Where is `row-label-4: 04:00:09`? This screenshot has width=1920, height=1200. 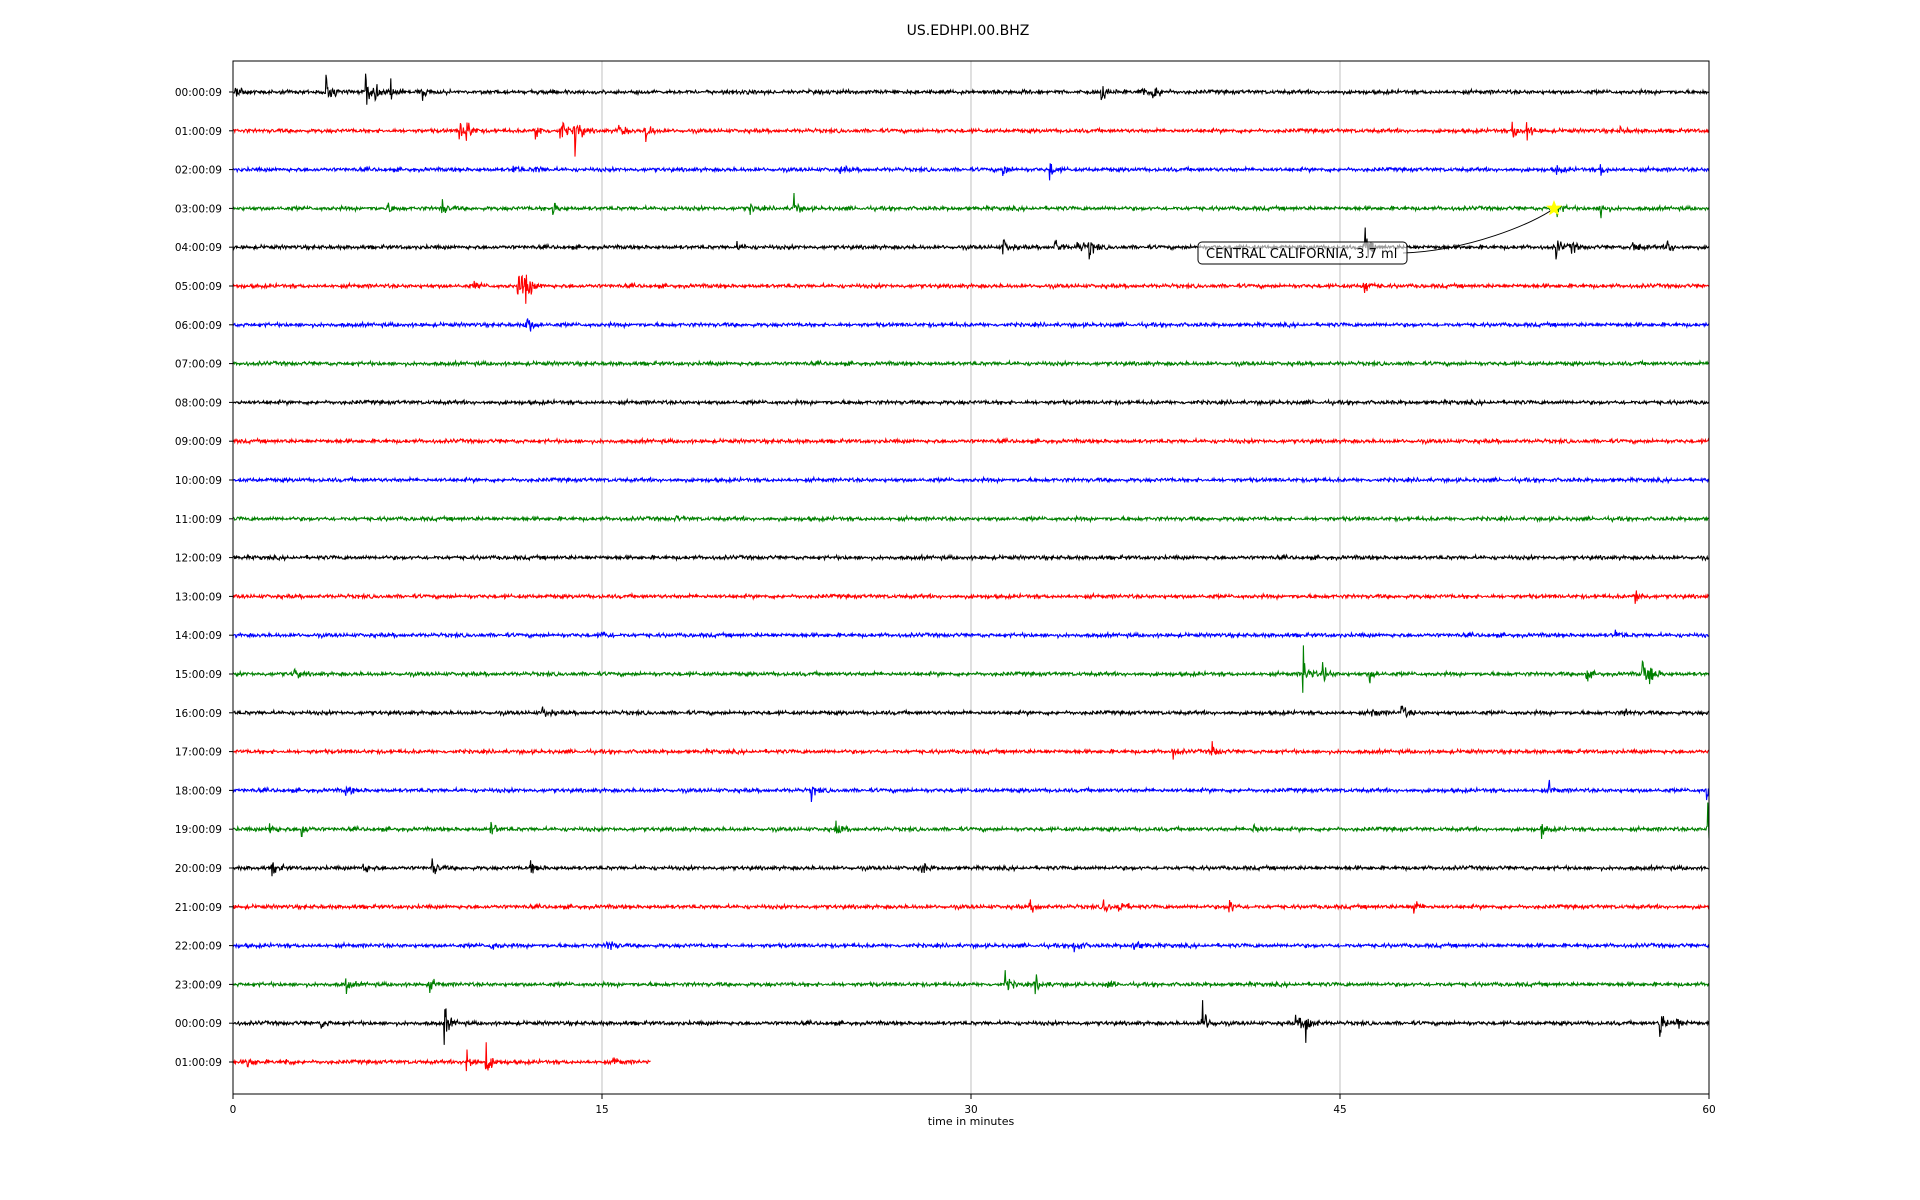
row-label-4: 04:00:09 is located at coordinates (198, 248).